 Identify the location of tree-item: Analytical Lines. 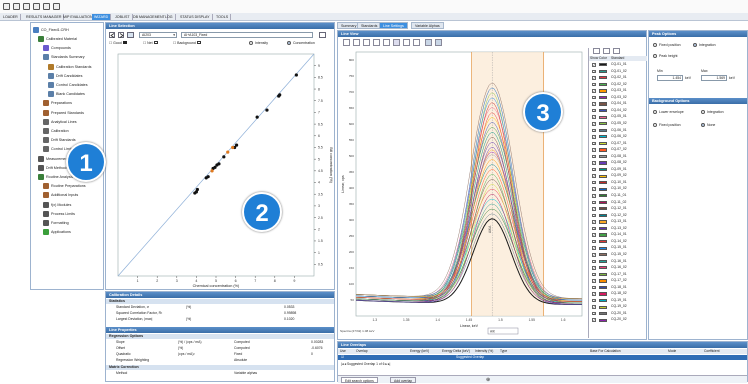
(60, 122).